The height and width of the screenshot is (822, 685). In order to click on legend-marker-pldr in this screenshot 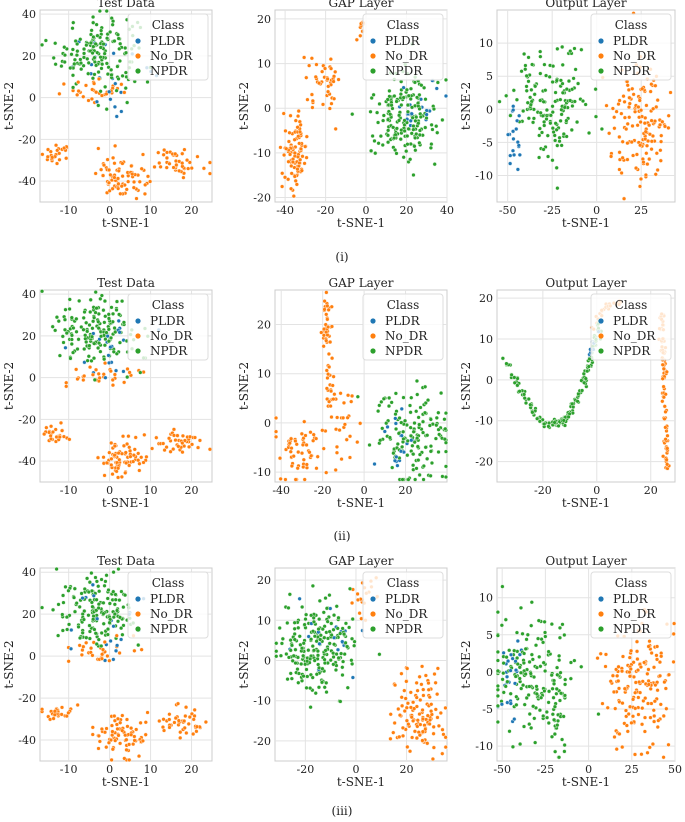, I will do `click(138, 321)`.